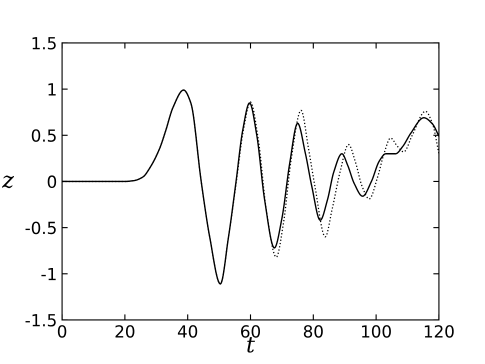 The width and height of the screenshot is (485, 364). I want to click on x-tick-label: 120, so click(439, 331).